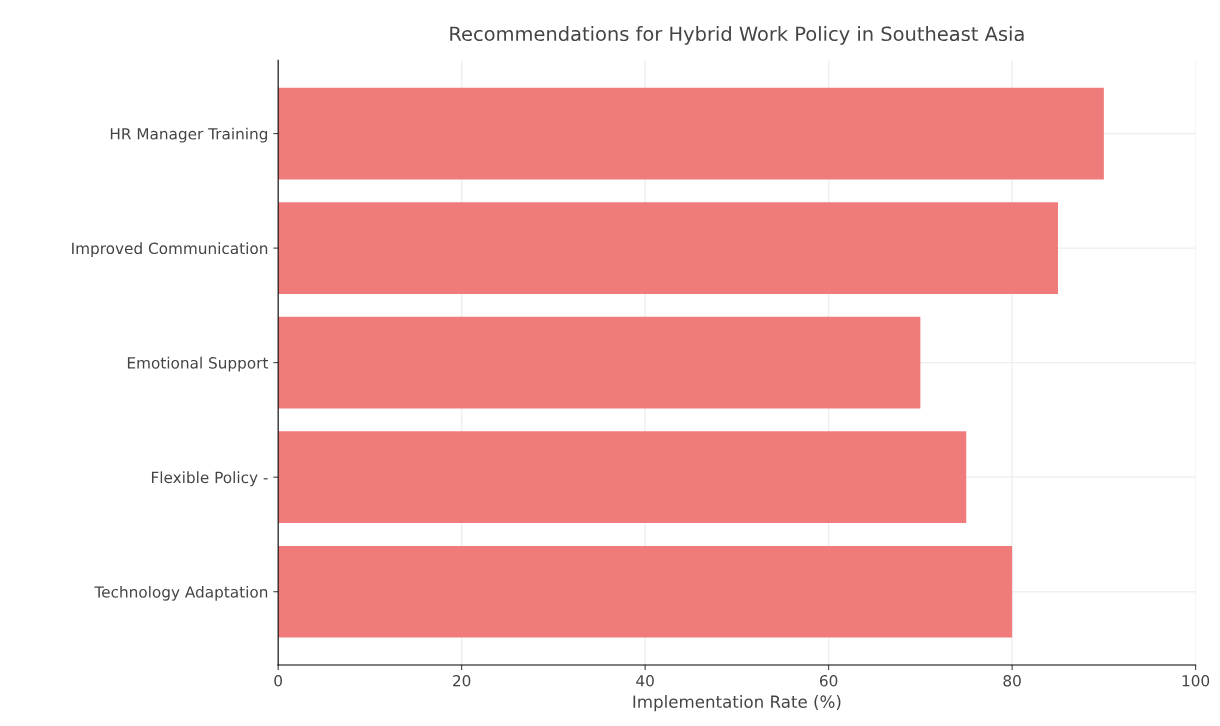 The width and height of the screenshot is (1220, 726). Describe the element at coordinates (828, 681) in the screenshot. I see `x-tick-label: 60` at that location.